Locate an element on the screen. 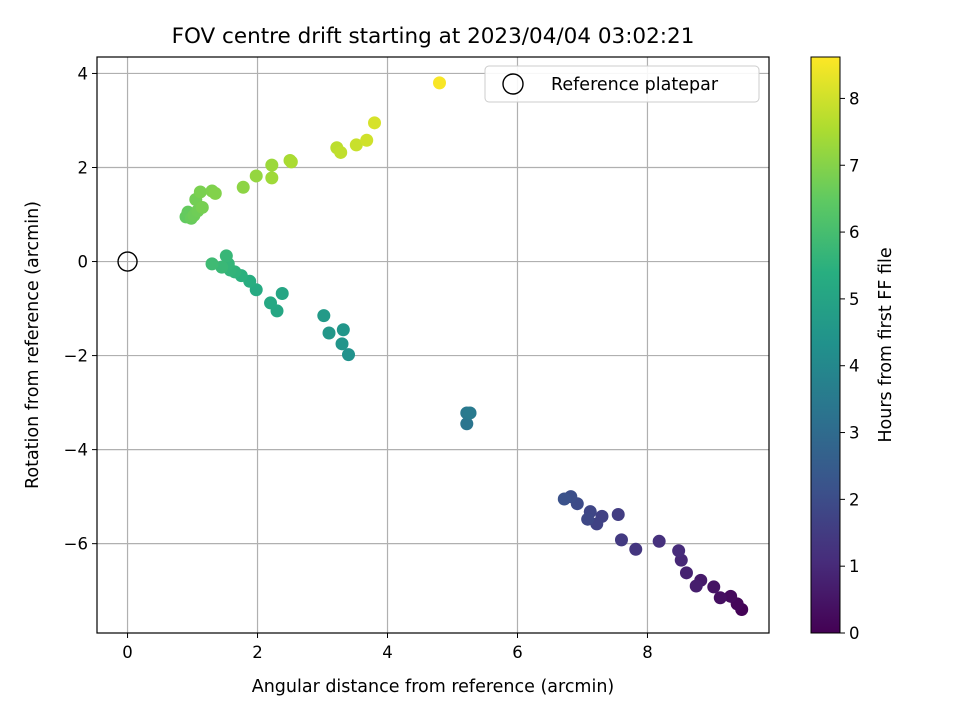 Image resolution: width=960 pixels, height=720 pixels. y-axis-ticks: −6 −4 −2 0 2 4 is located at coordinates (80, 309).